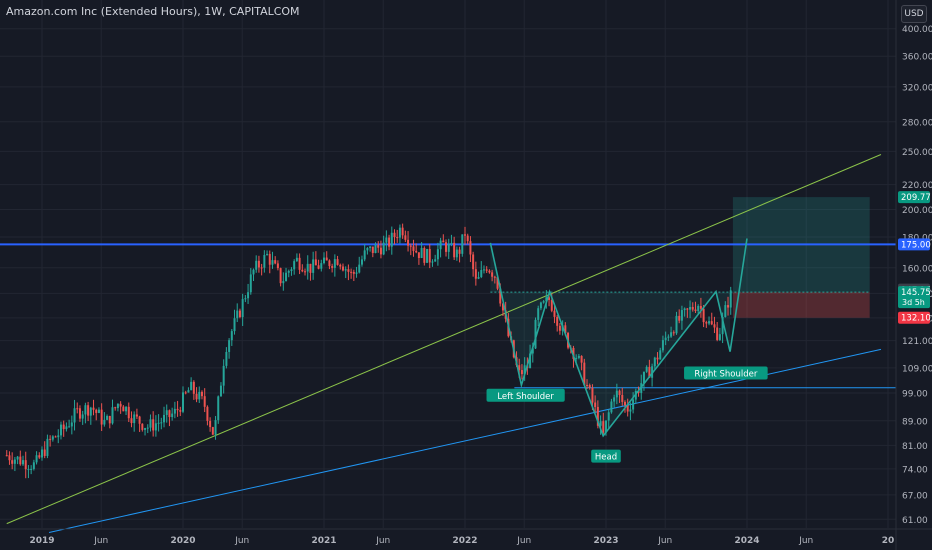  Describe the element at coordinates (914, 14) in the screenshot. I see `currency-button: USD` at that location.